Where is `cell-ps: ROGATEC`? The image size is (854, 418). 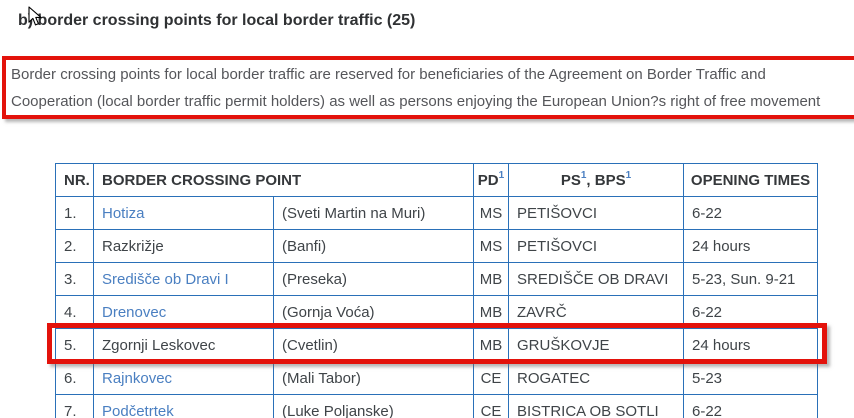
cell-ps: ROGATEC is located at coordinates (596, 378).